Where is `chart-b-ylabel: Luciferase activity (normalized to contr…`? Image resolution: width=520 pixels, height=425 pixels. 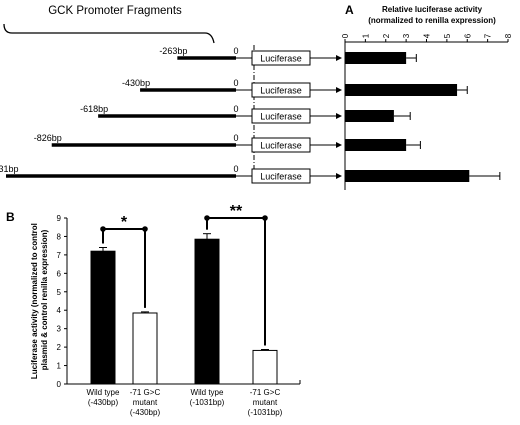 chart-b-ylabel: Luciferase activity (normalized to contr… is located at coordinates (39, 300).